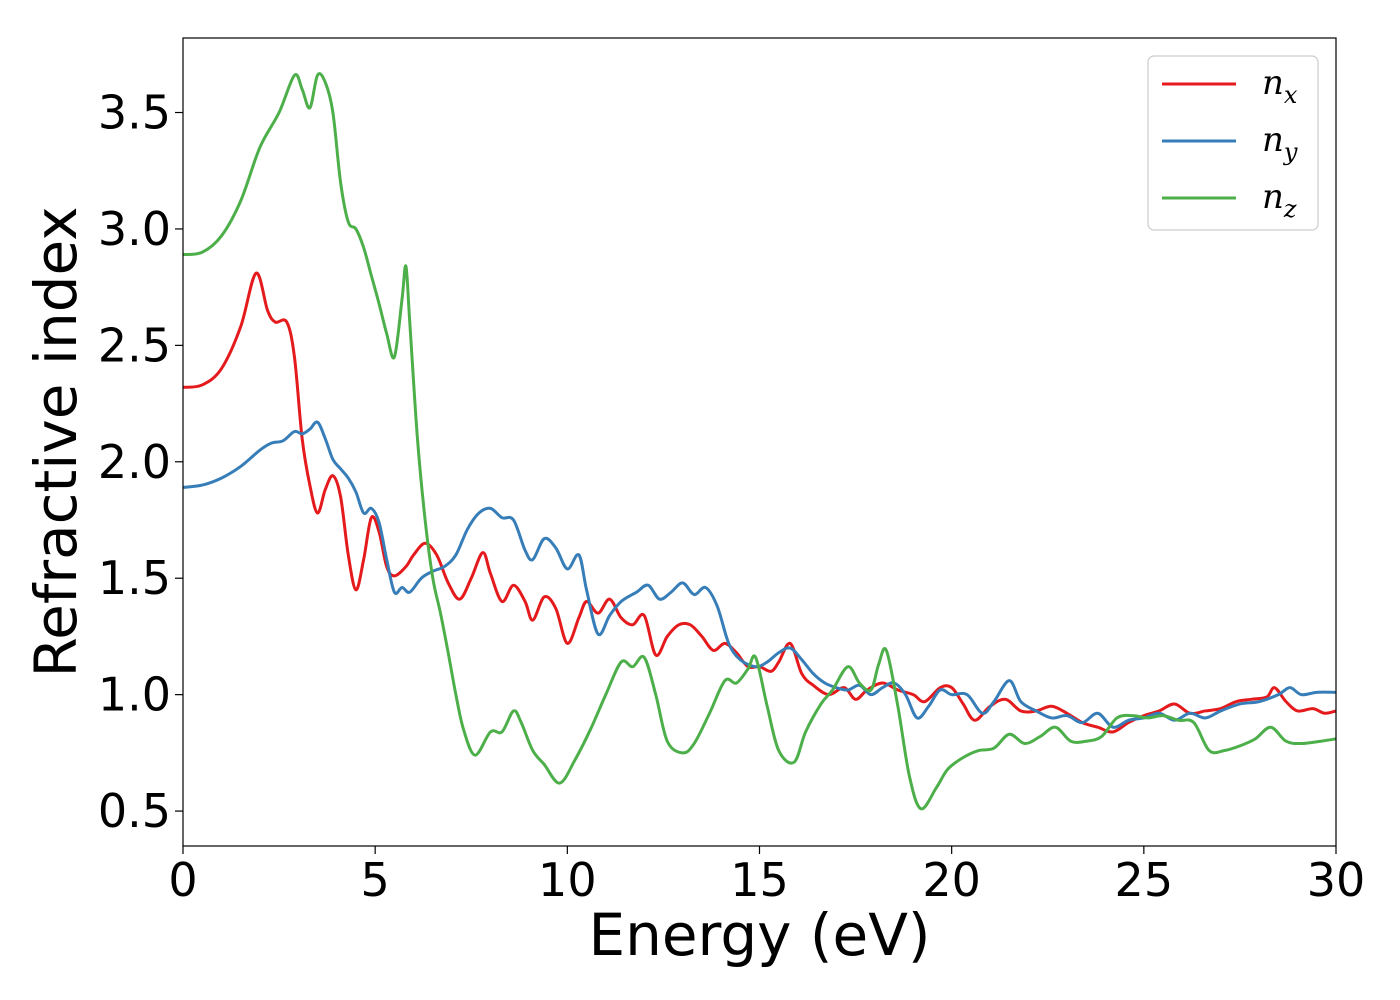 The image size is (1400, 1000). Describe the element at coordinates (134, 462) in the screenshot. I see `y-tick-label: 2.0` at that location.